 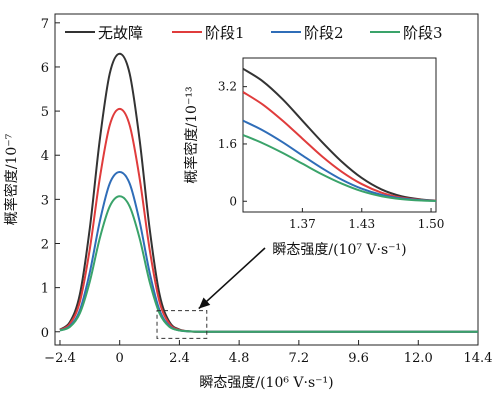 What do you see at coordinates (233, 201) in the screenshot?
I see `inset-y-tick-label: 0` at bounding box center [233, 201].